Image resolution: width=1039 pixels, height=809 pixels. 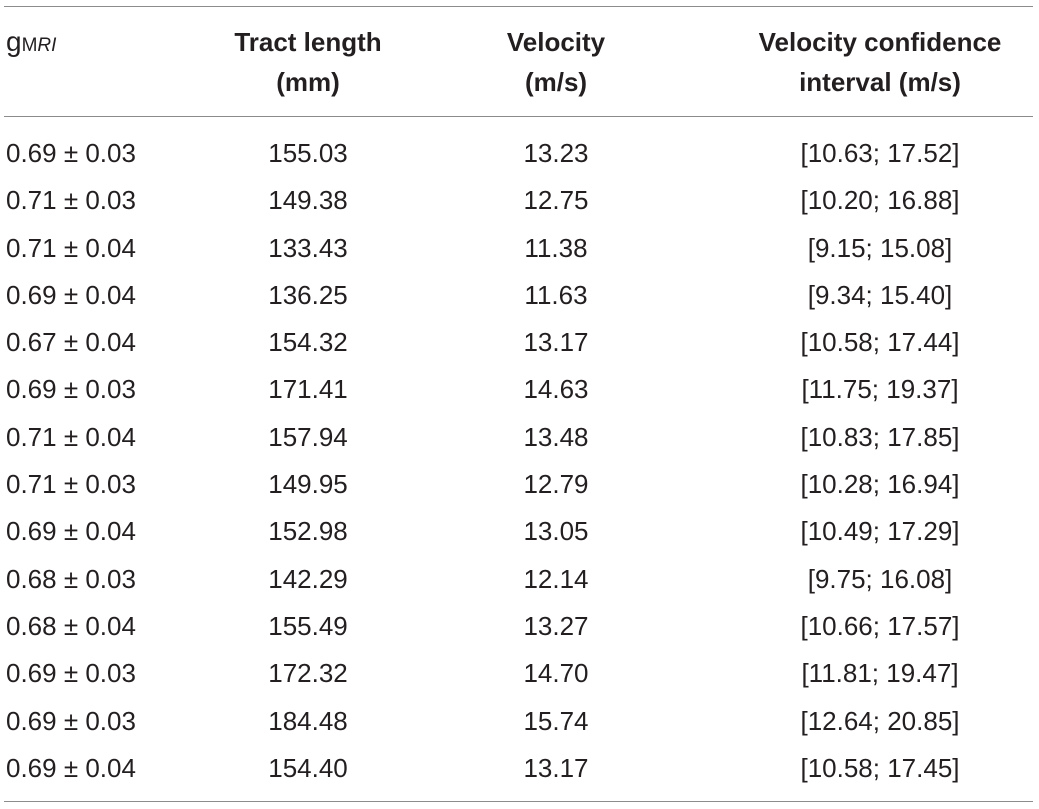 I want to click on cell-velocity-ci: [10.28; 16.94], so click(x=880, y=484).